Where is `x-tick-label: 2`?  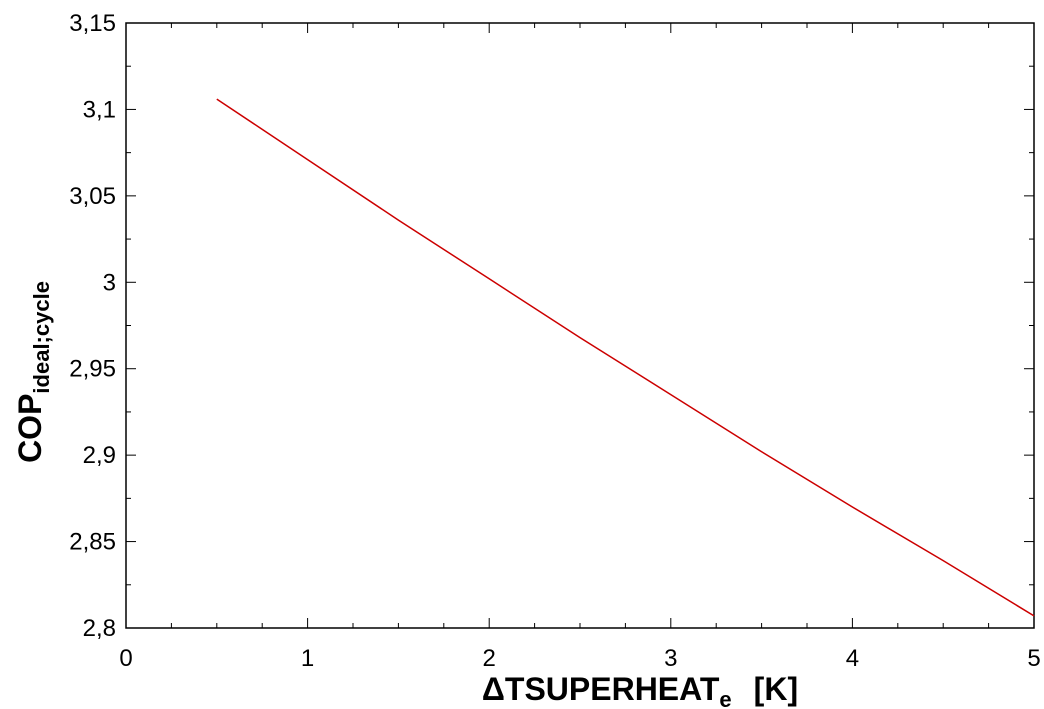 x-tick-label: 2 is located at coordinates (489, 658).